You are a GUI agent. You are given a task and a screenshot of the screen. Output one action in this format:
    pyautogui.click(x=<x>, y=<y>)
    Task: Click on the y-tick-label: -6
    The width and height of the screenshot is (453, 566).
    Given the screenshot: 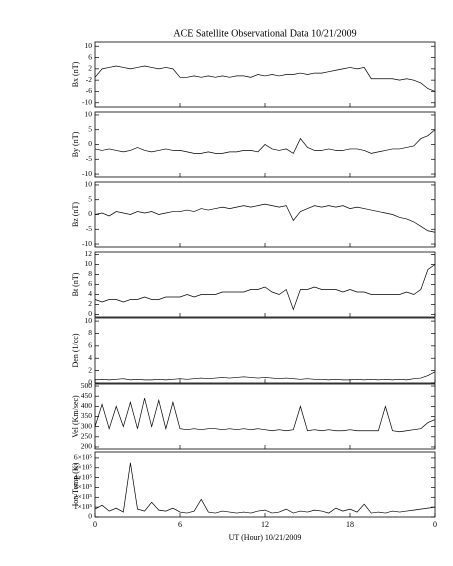 What is the action you would take?
    pyautogui.click(x=89, y=90)
    